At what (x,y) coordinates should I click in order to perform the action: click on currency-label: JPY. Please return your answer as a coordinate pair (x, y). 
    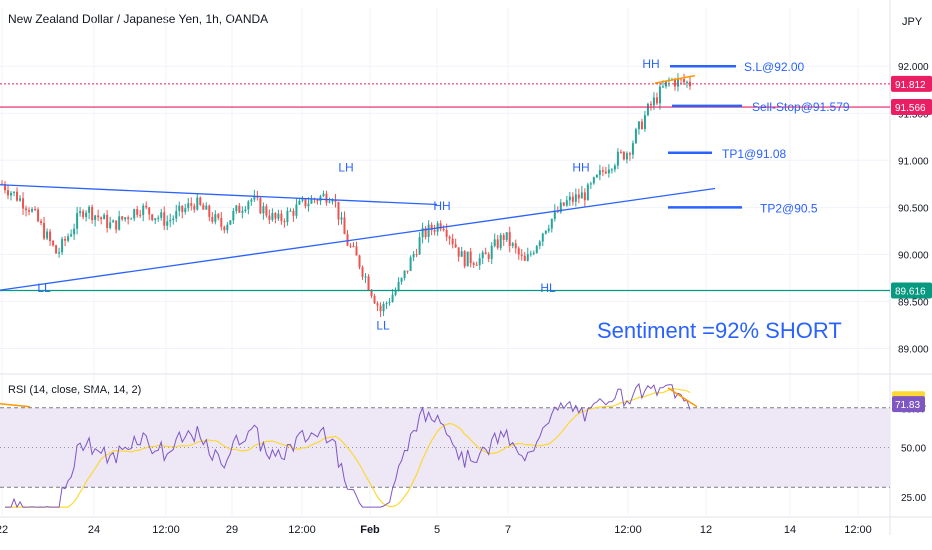
    Looking at the image, I should click on (912, 22).